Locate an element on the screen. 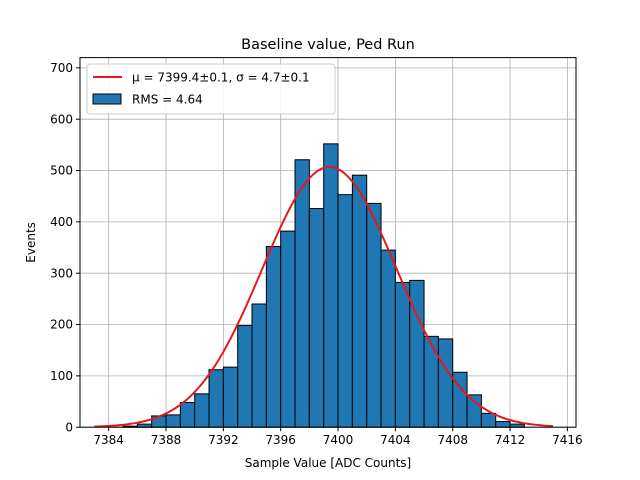 The height and width of the screenshot is (480, 640). y-tick-label: 400 is located at coordinates (61, 222).